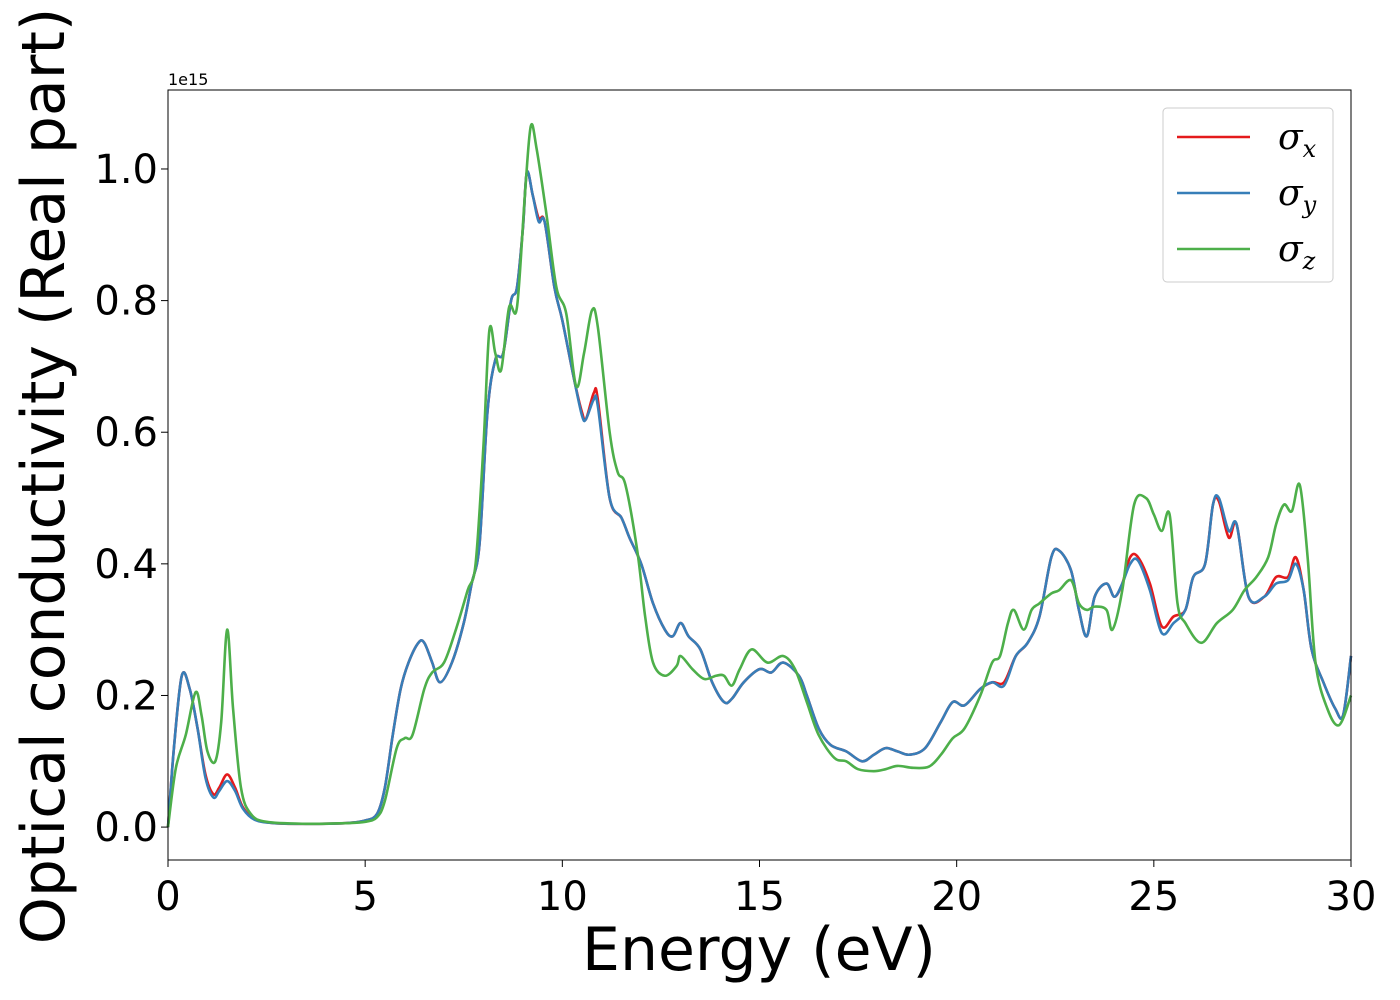 The width and height of the screenshot is (1400, 1000). I want to click on y-tick-label: 0.8, so click(126, 302).